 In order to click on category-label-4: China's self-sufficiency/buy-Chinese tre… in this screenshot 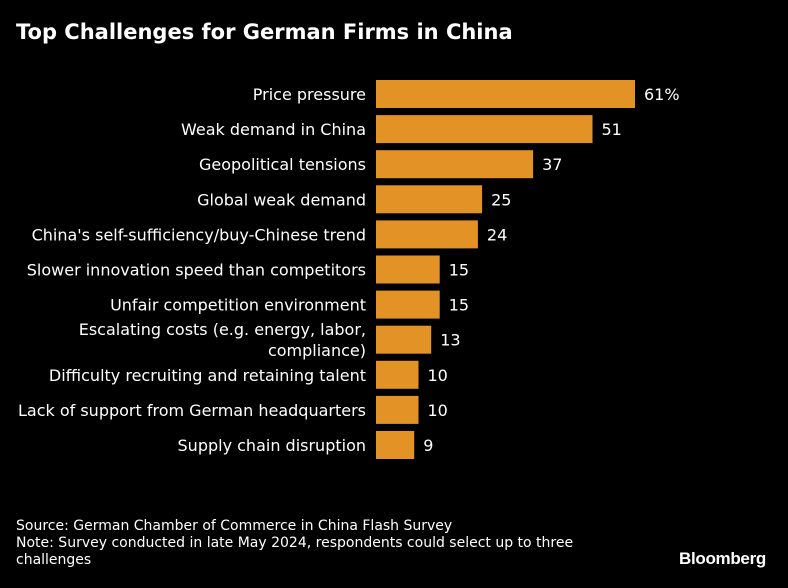, I will do `click(199, 234)`.